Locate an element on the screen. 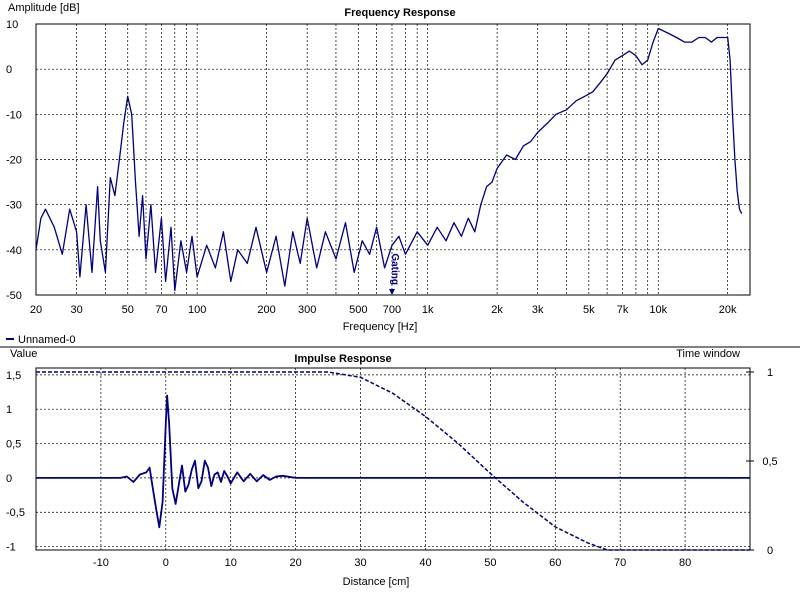  fr-ytick-label: -40 is located at coordinates (14, 251).